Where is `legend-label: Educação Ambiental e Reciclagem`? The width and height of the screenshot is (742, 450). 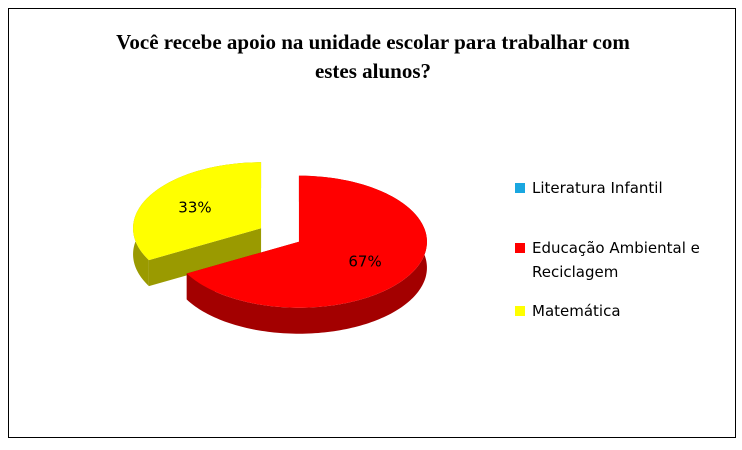 legend-label: Educação Ambiental e Reciclagem is located at coordinates (616, 260).